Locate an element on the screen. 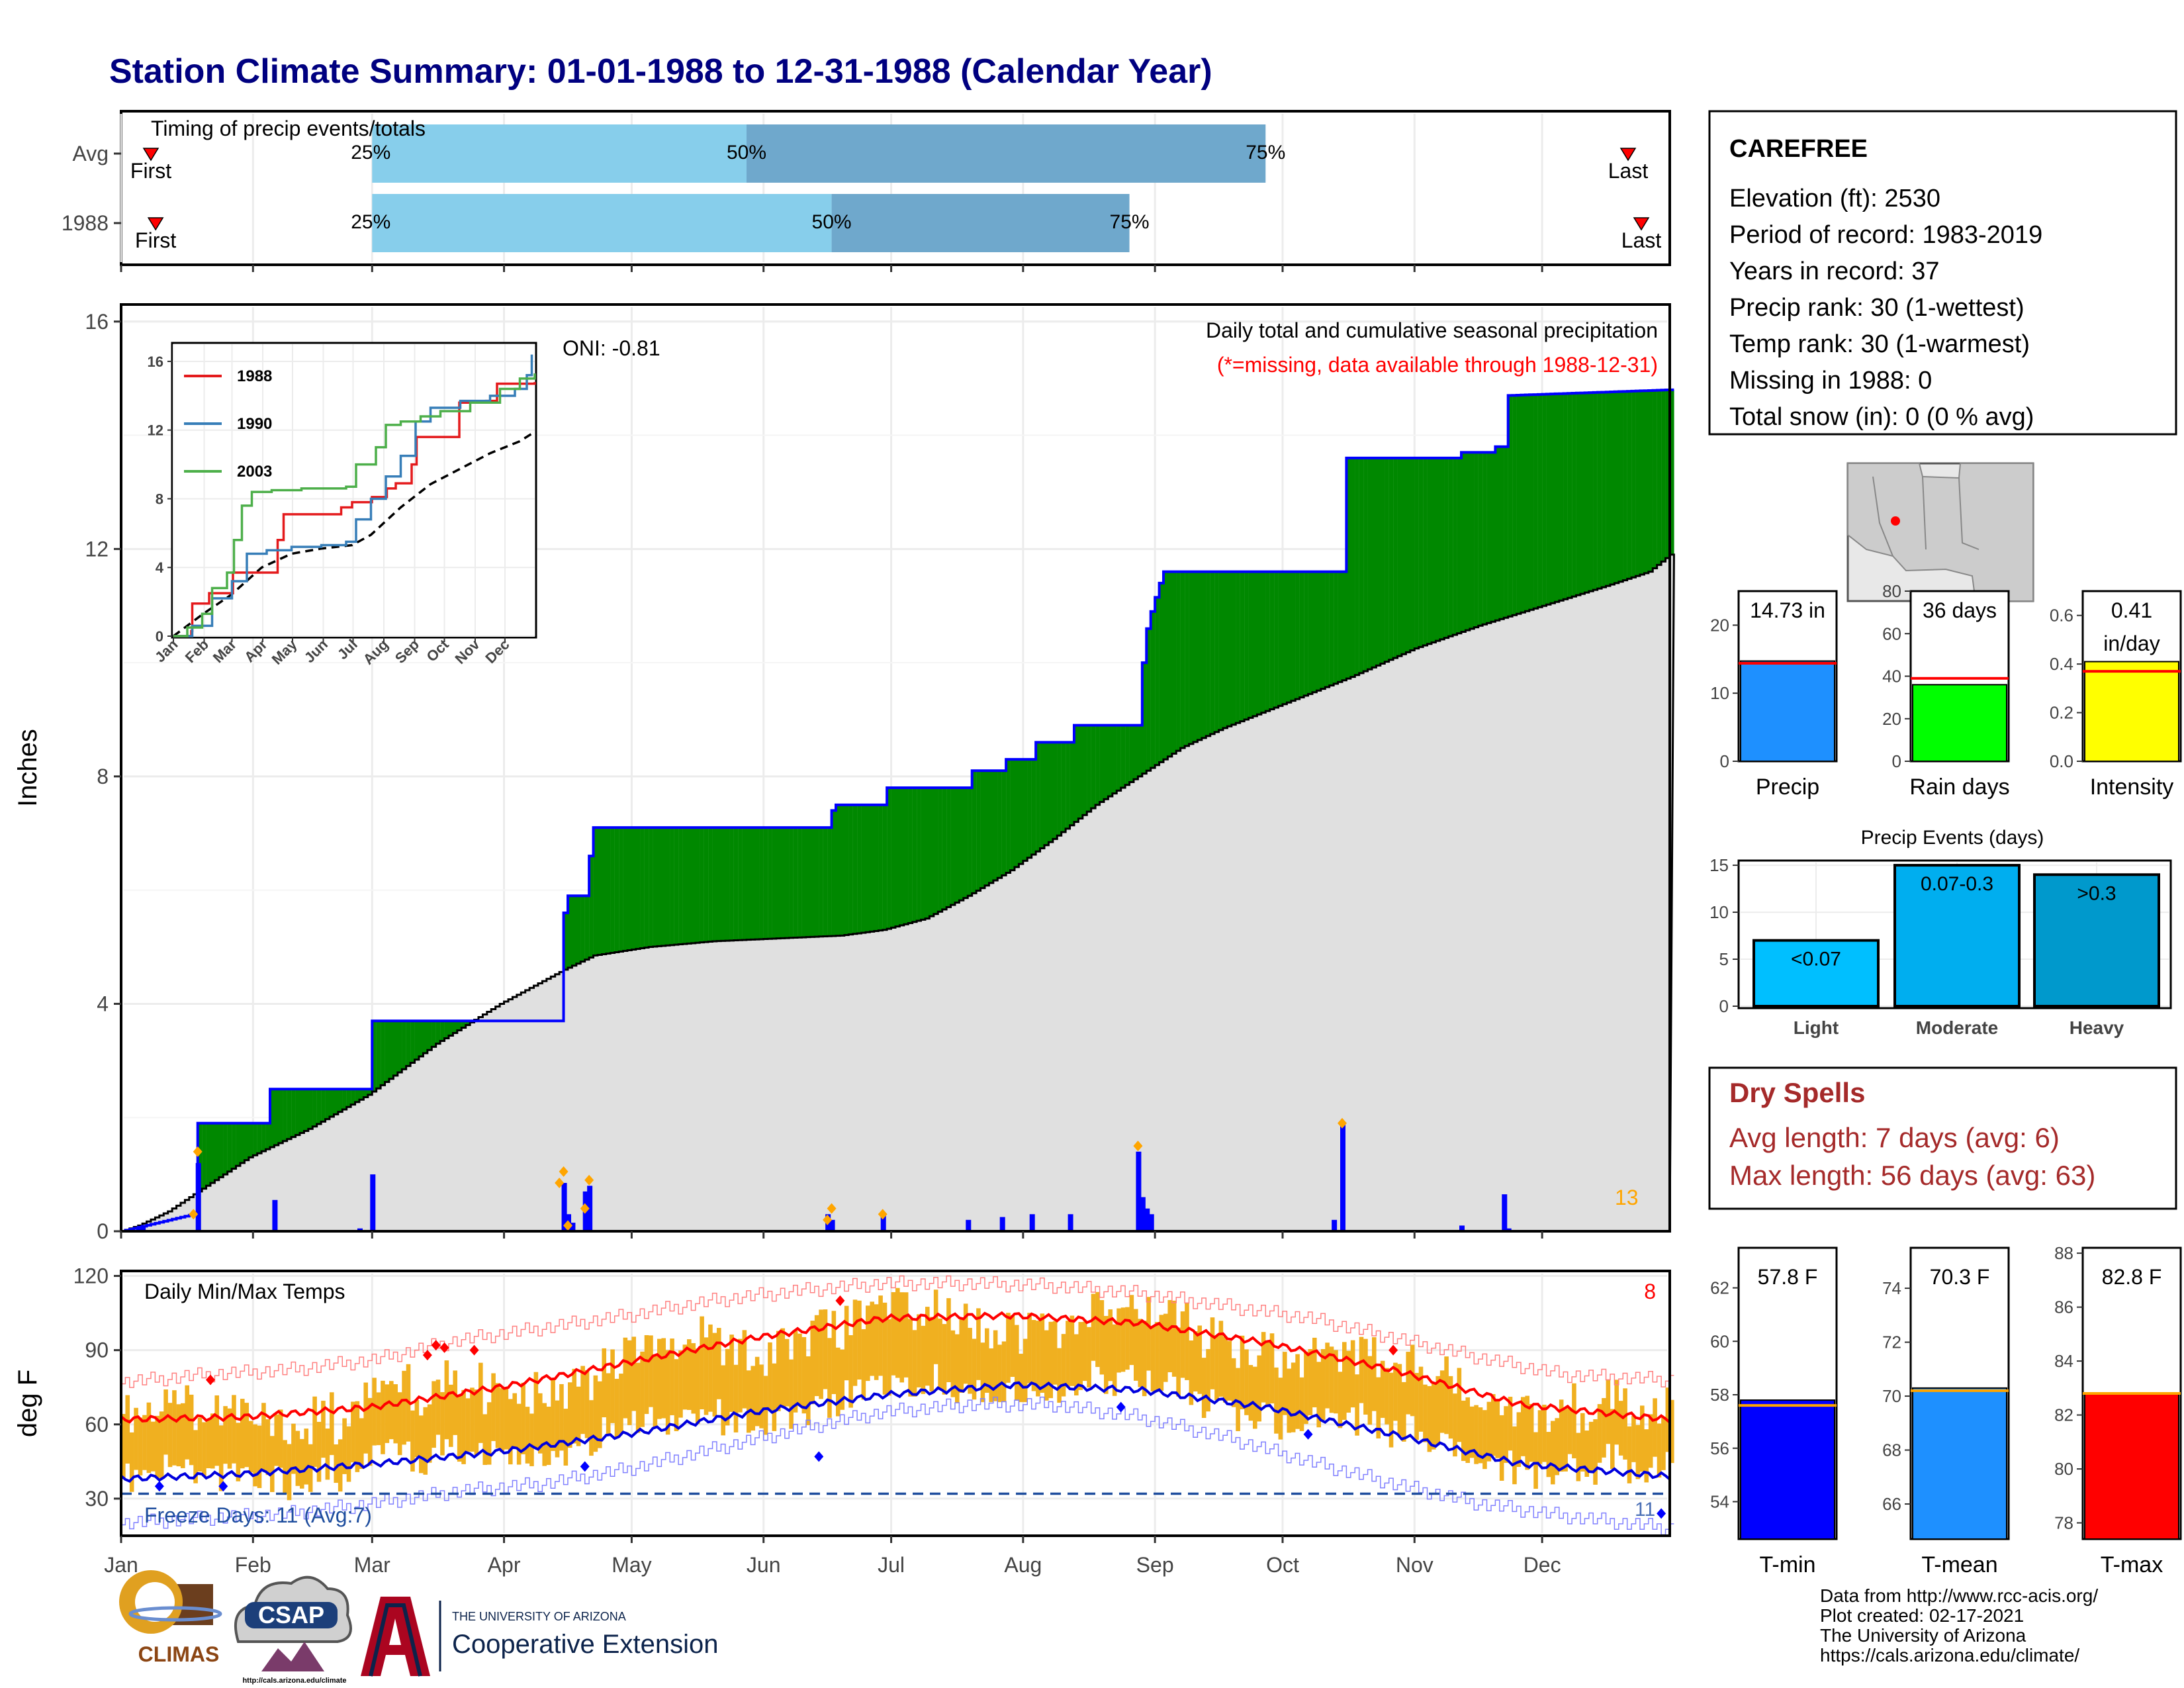  month-tick-label: Mar is located at coordinates (372, 1565).